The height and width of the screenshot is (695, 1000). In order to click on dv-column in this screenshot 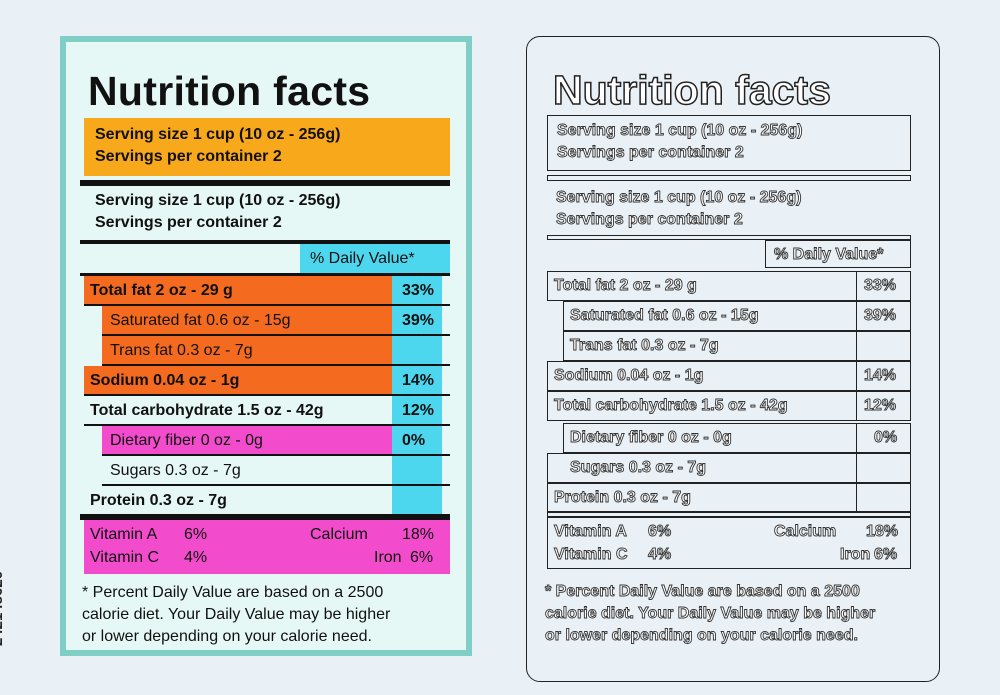, I will do `click(417, 396)`.